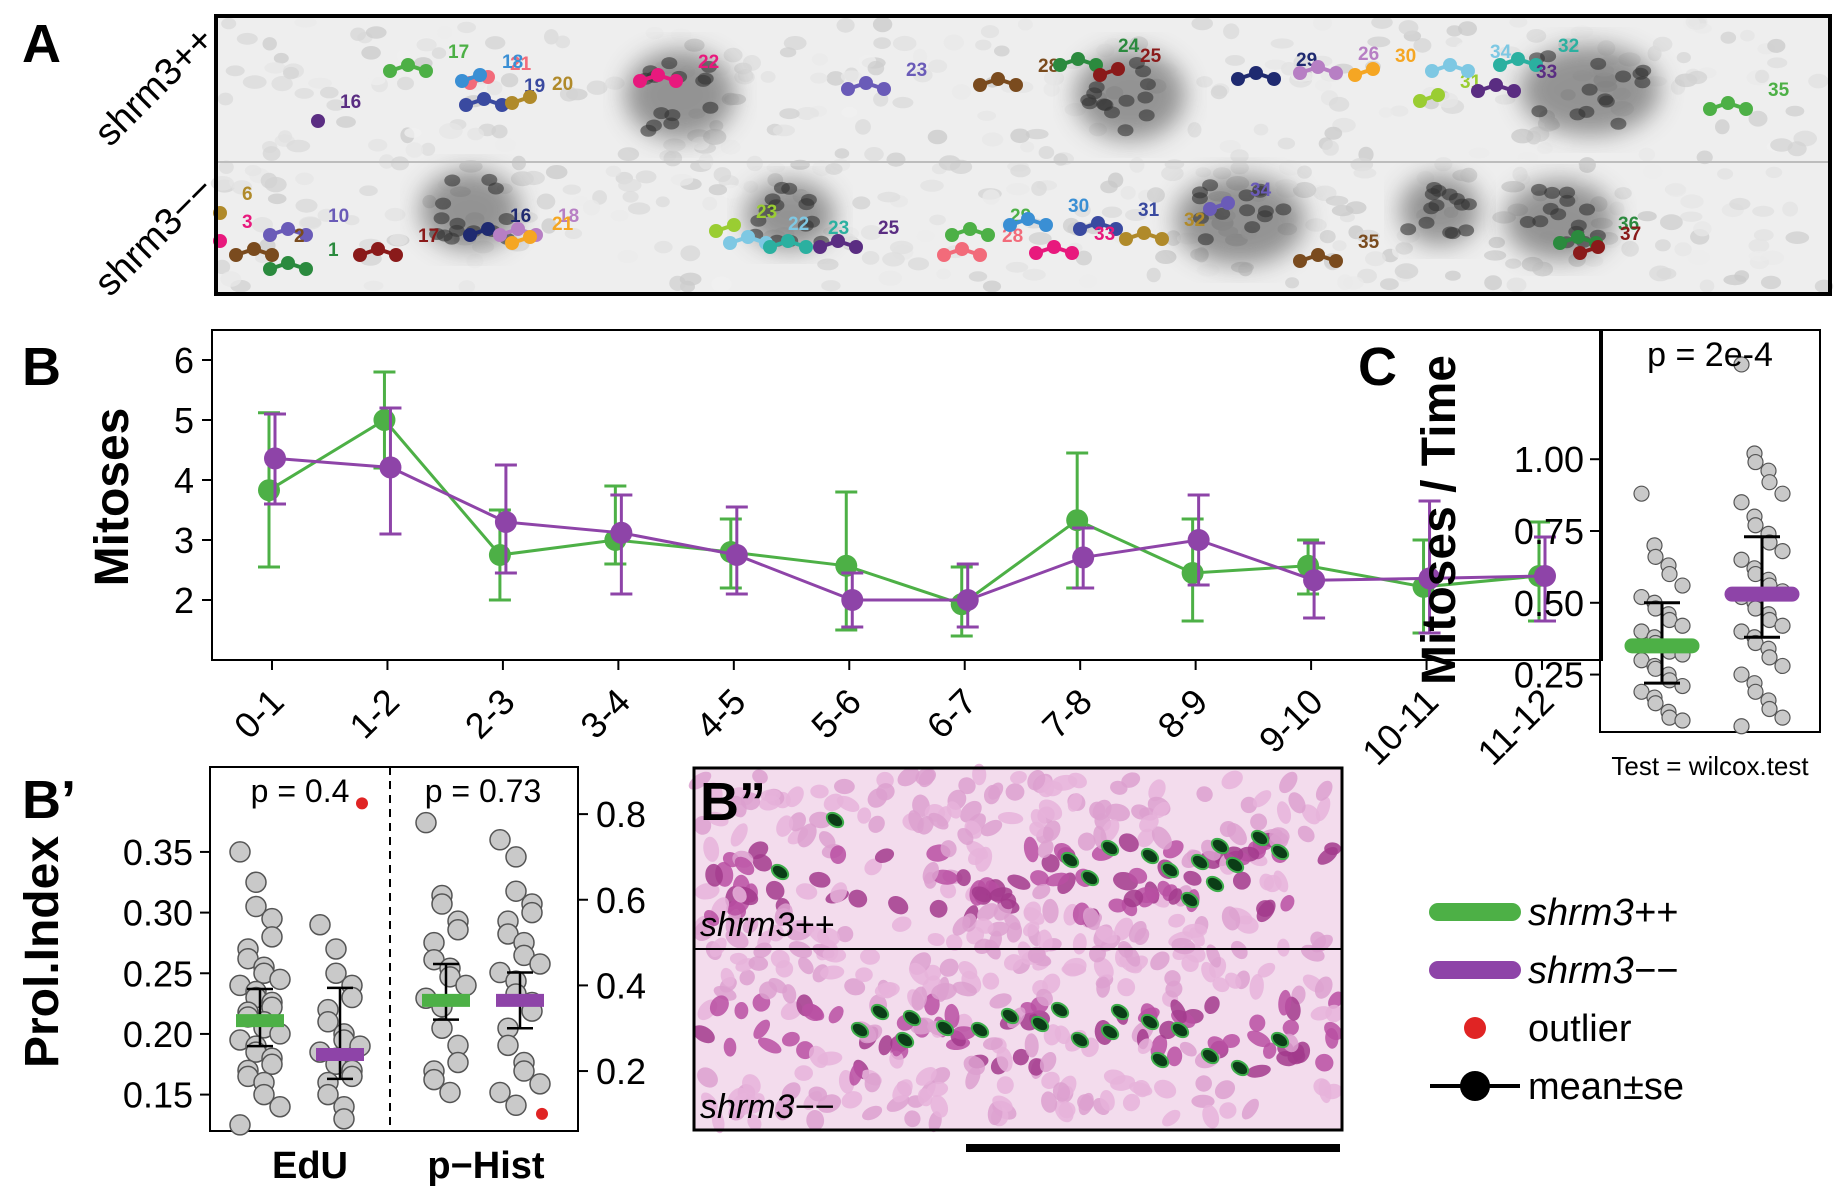  I want to click on track-top-23-dot, so click(866, 83).